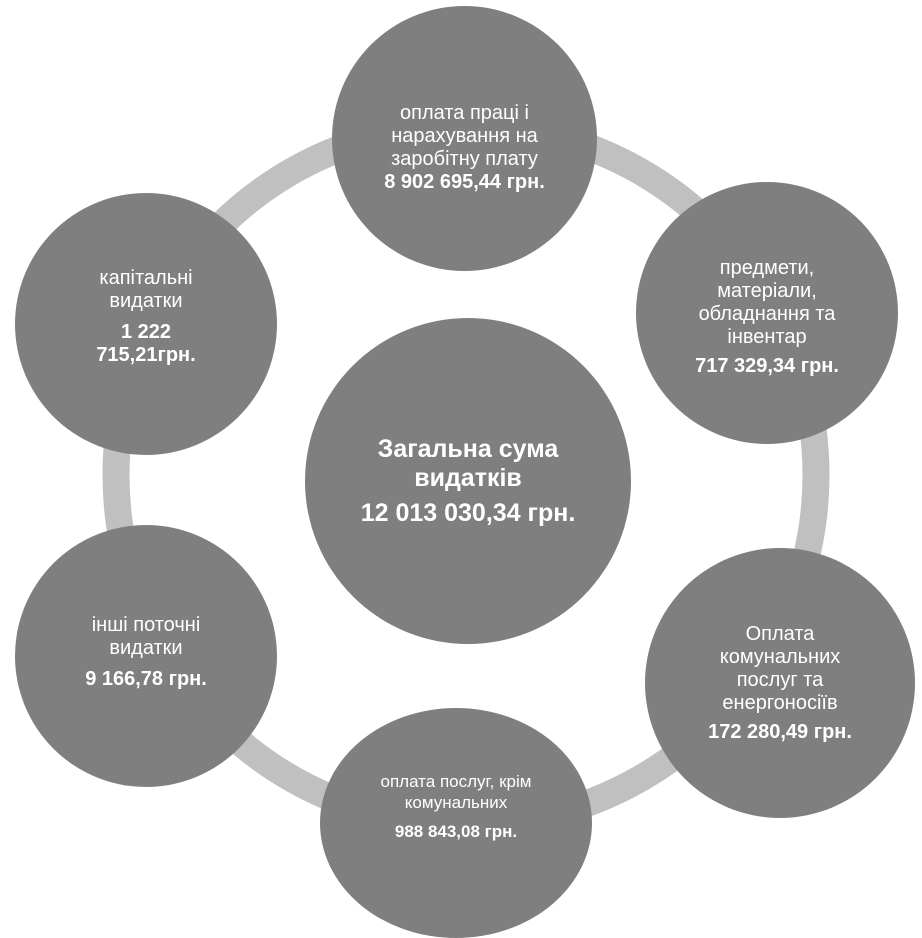  Describe the element at coordinates (456, 831) in the screenshot. I see `node-services-amount: 988 843,08 грн.` at that location.